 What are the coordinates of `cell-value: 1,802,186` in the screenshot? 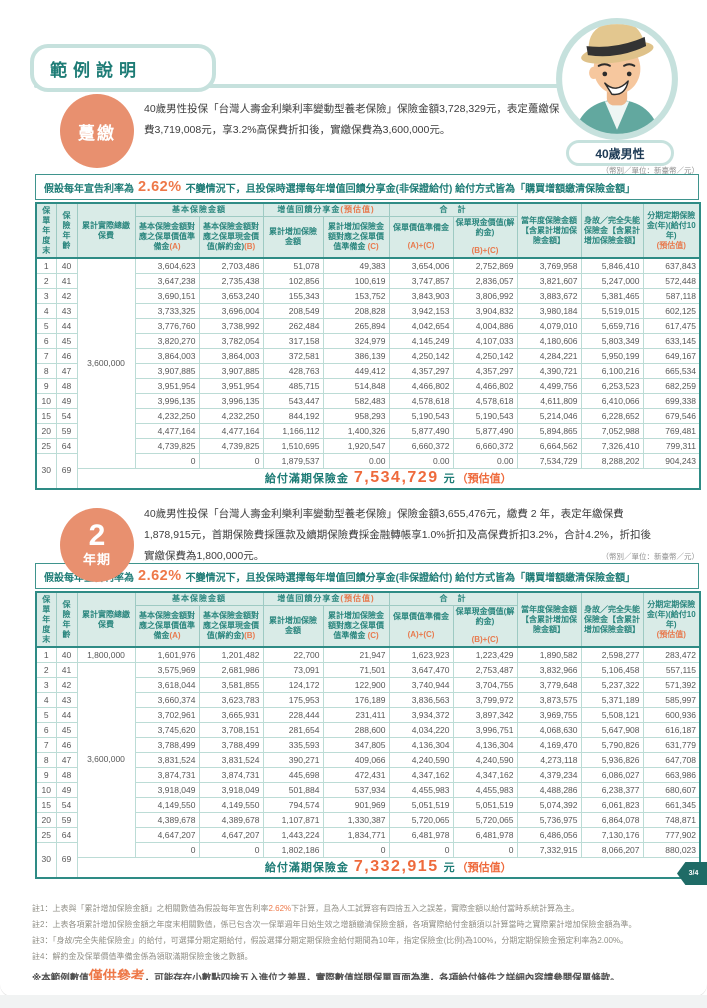 It's located at (293, 850).